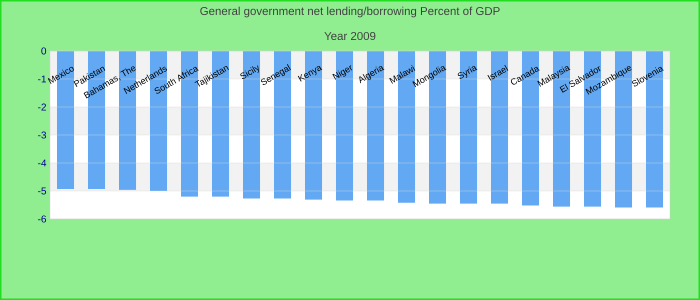 This screenshot has width=700, height=300. What do you see at coordinates (42, 107) in the screenshot?
I see `y-tick-label: -2` at bounding box center [42, 107].